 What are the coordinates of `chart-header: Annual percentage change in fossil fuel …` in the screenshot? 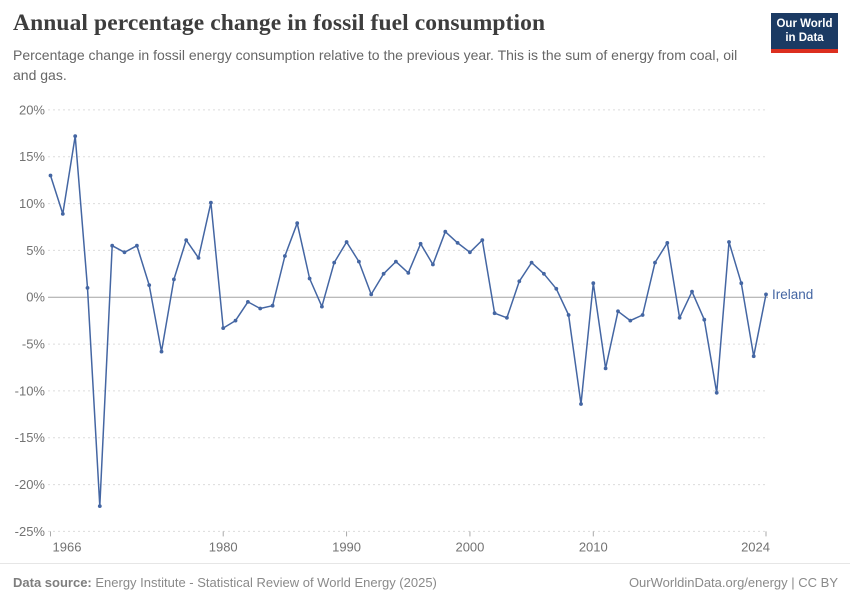 It's located at (388, 48).